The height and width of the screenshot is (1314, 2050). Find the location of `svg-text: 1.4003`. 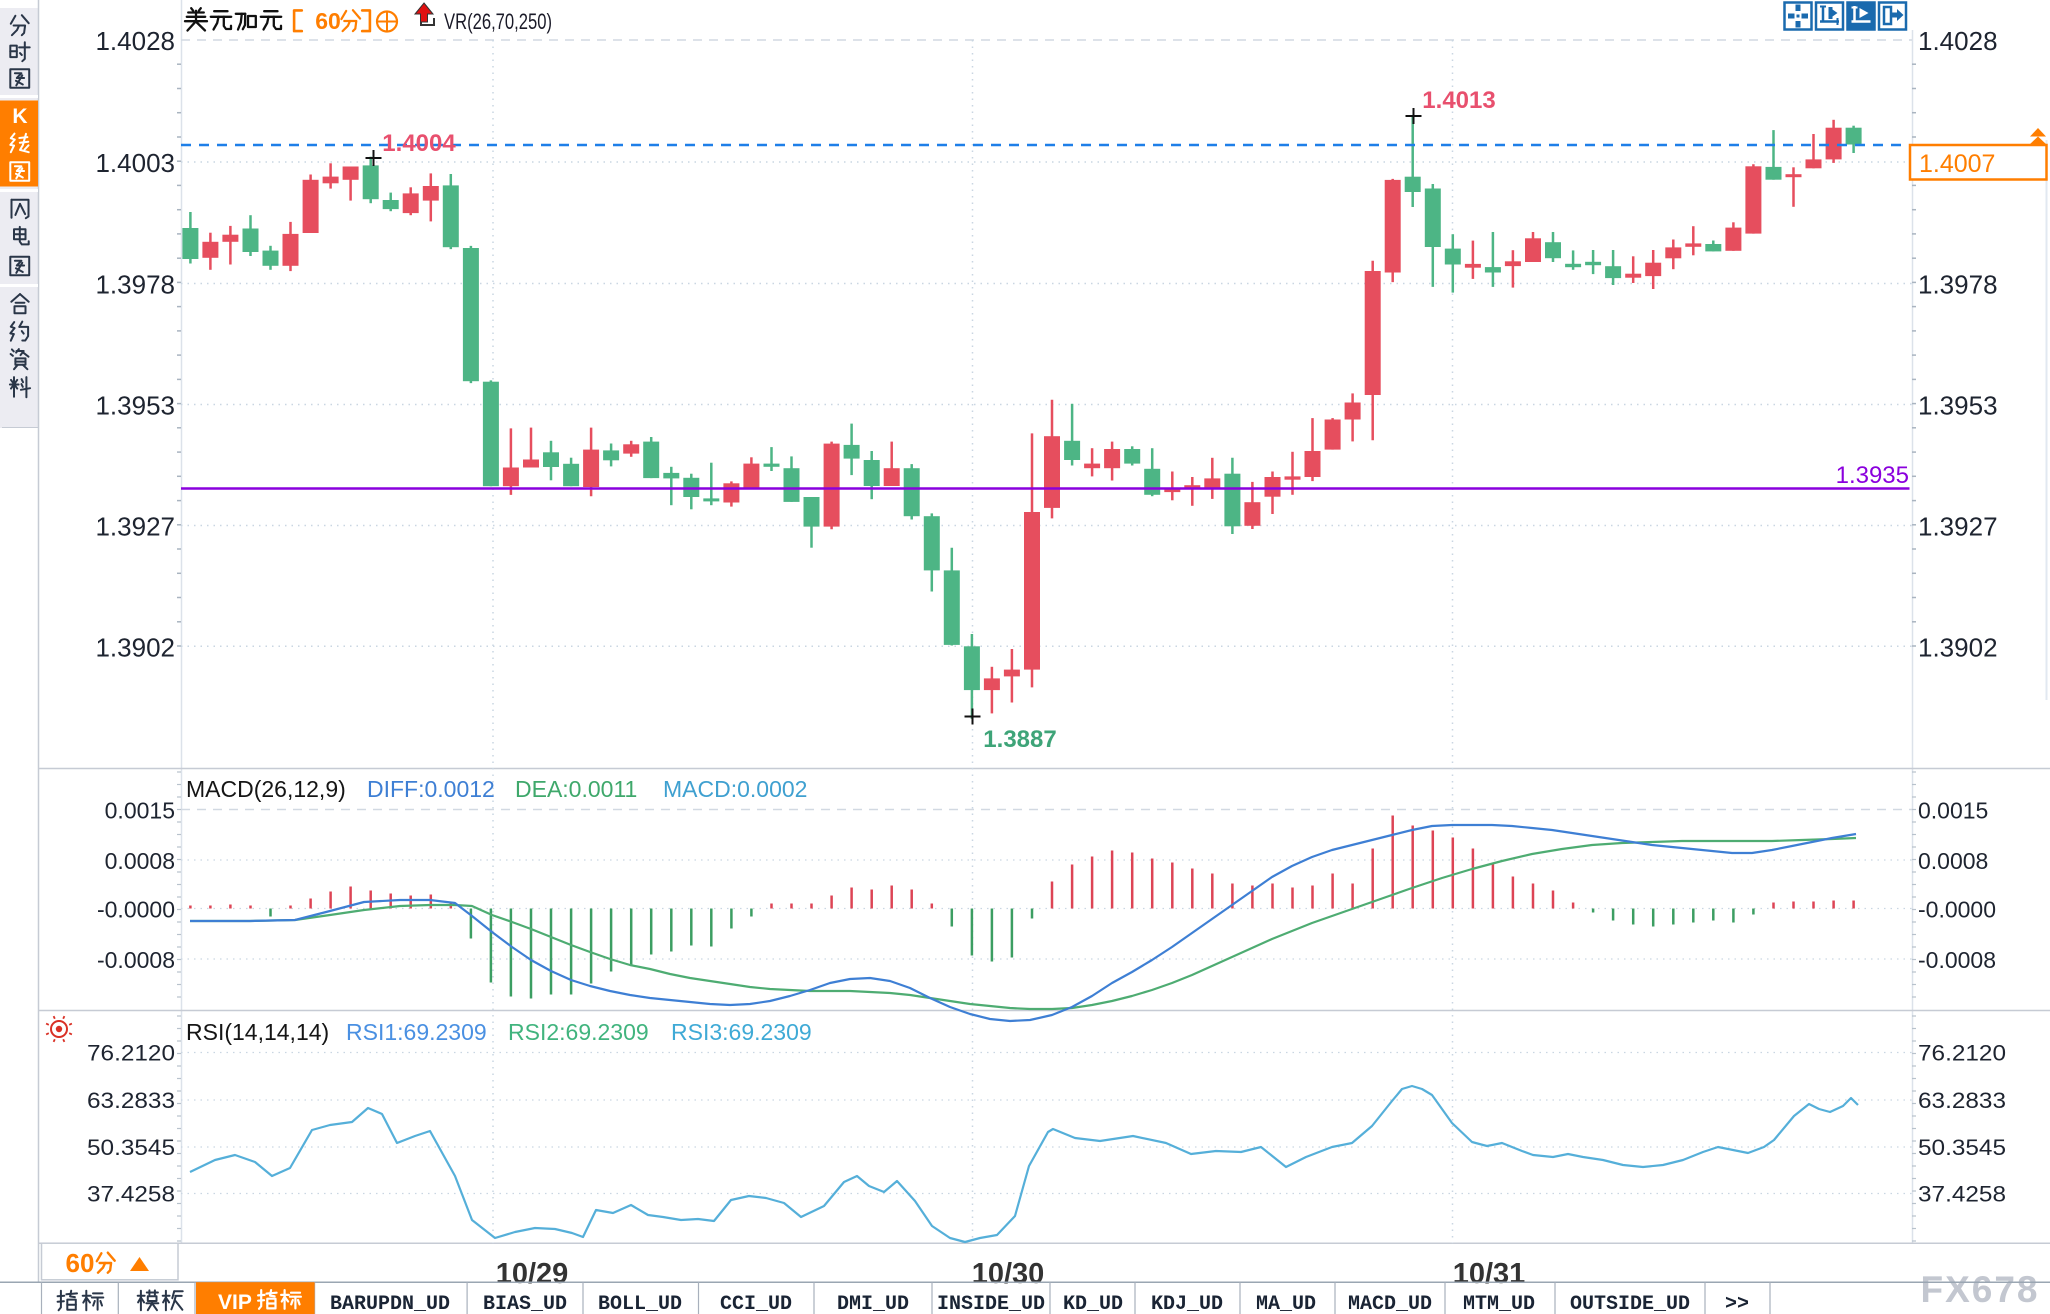

svg-text: 1.4003 is located at coordinates (135, 163).